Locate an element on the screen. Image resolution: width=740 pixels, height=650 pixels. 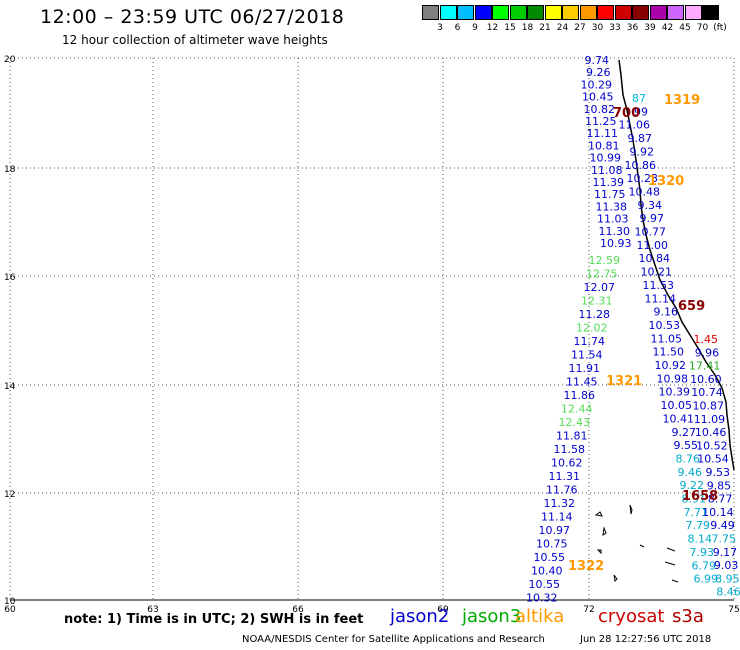
track-number-label: 1320 is located at coordinates (666, 181).